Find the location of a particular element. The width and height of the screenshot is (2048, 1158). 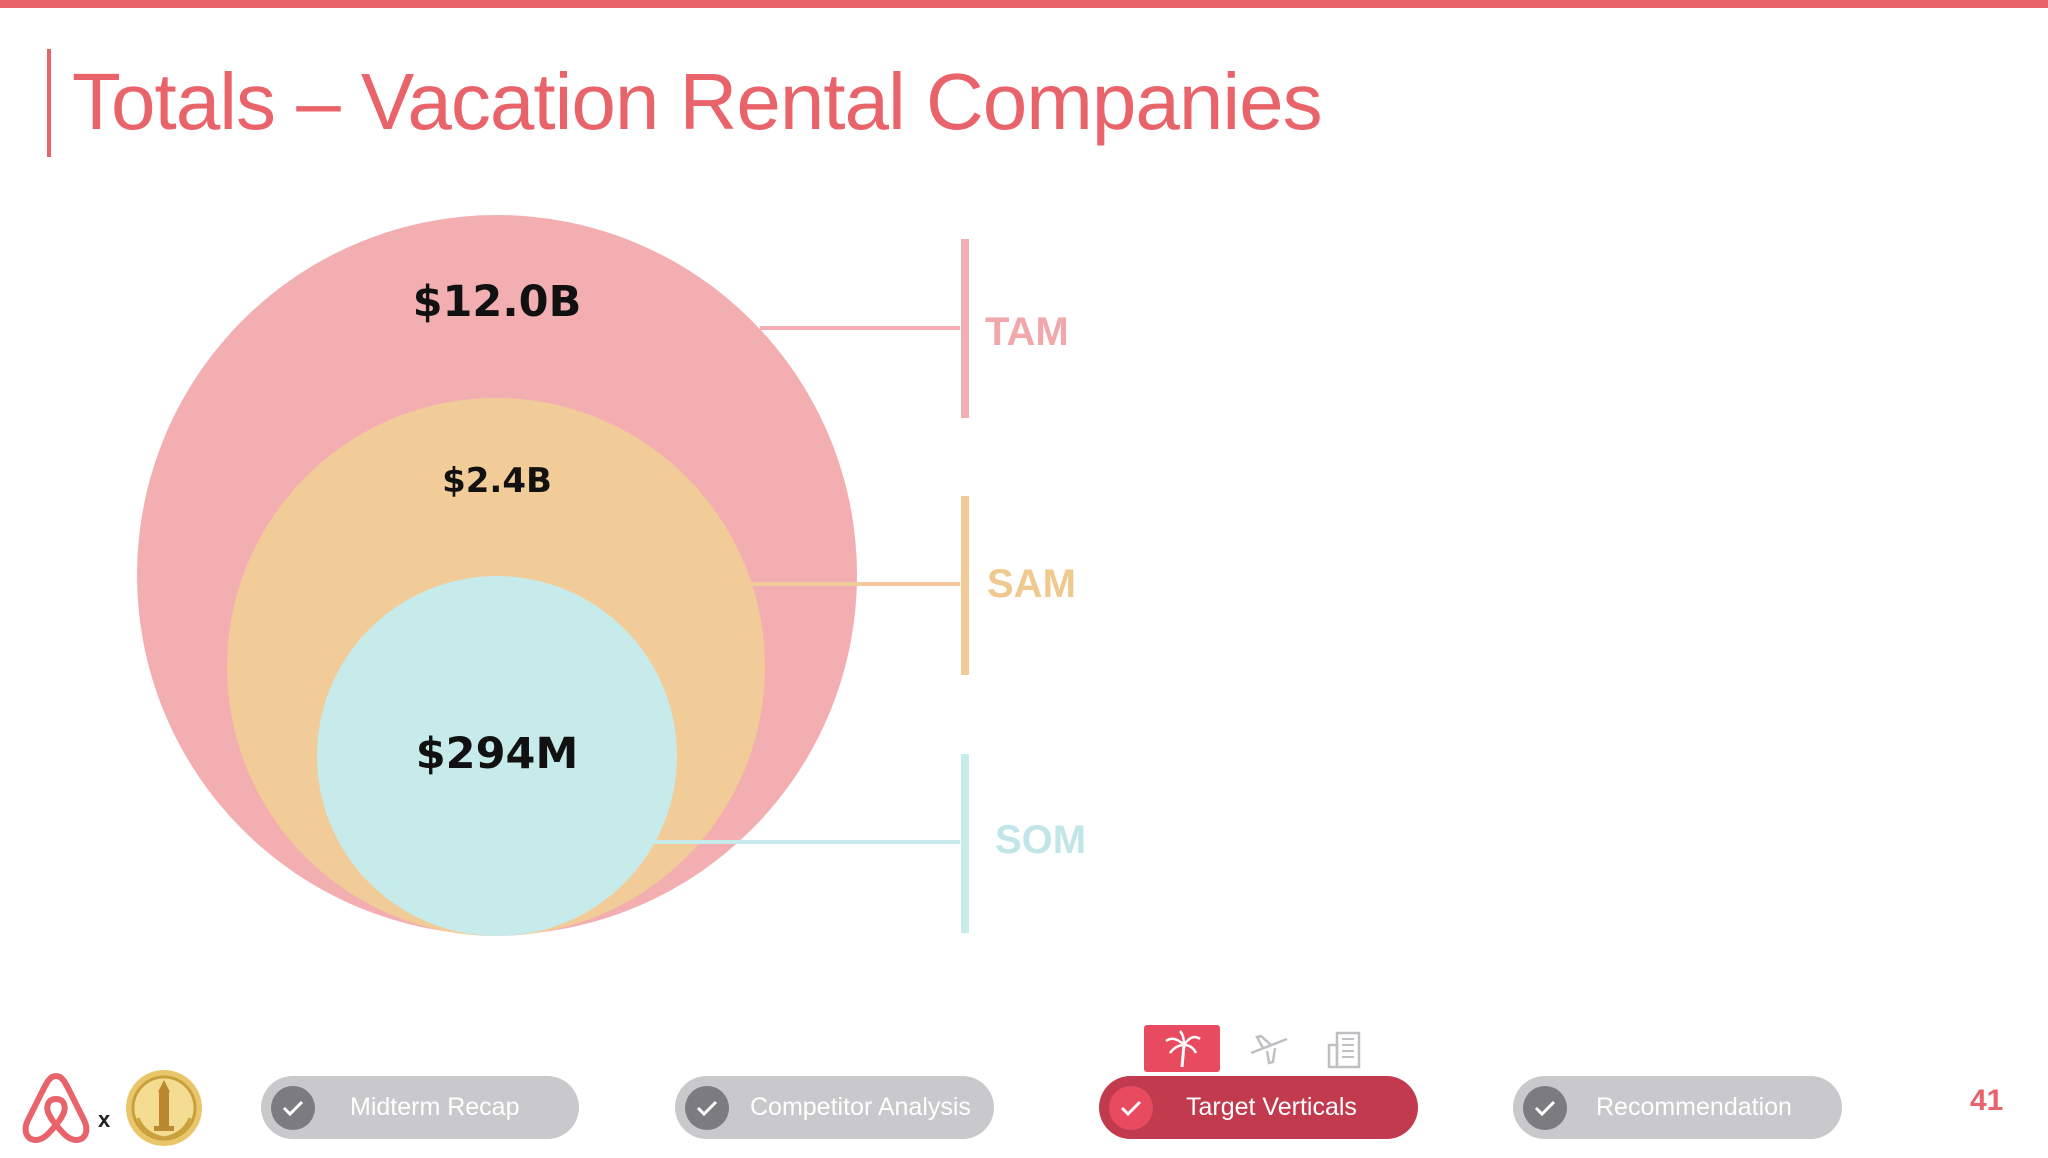

nav-label: Recommendation is located at coordinates (1694, 1107).